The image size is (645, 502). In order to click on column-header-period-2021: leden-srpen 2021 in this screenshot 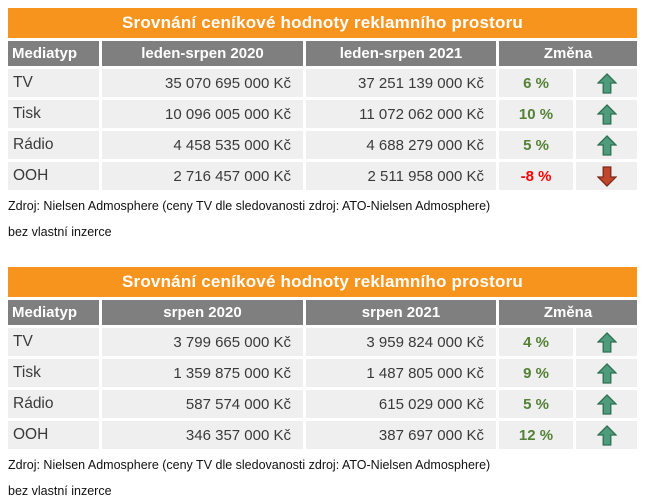, I will do `click(401, 53)`.